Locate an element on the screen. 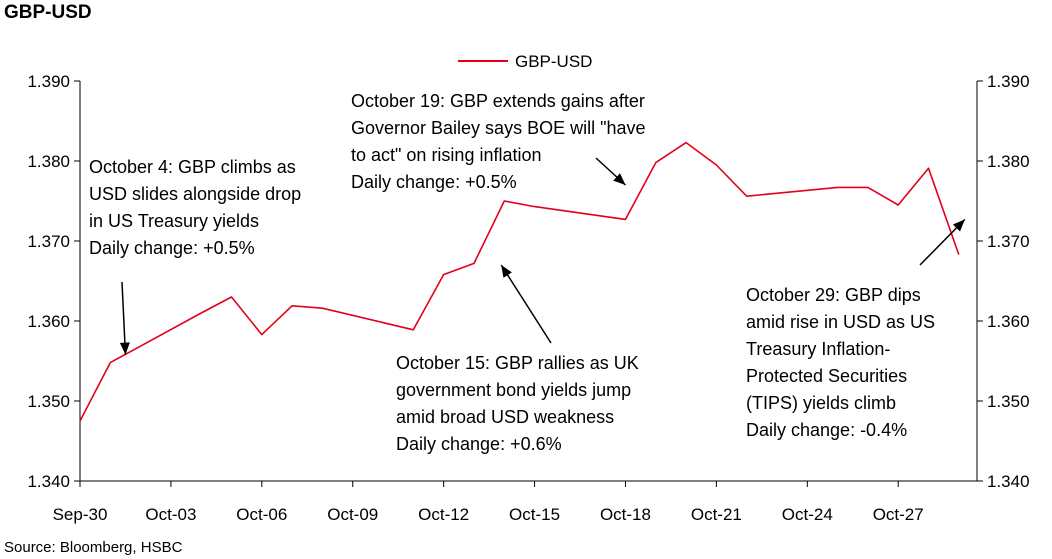  annotation-arrowhead-oct19 is located at coordinates (619, 179).